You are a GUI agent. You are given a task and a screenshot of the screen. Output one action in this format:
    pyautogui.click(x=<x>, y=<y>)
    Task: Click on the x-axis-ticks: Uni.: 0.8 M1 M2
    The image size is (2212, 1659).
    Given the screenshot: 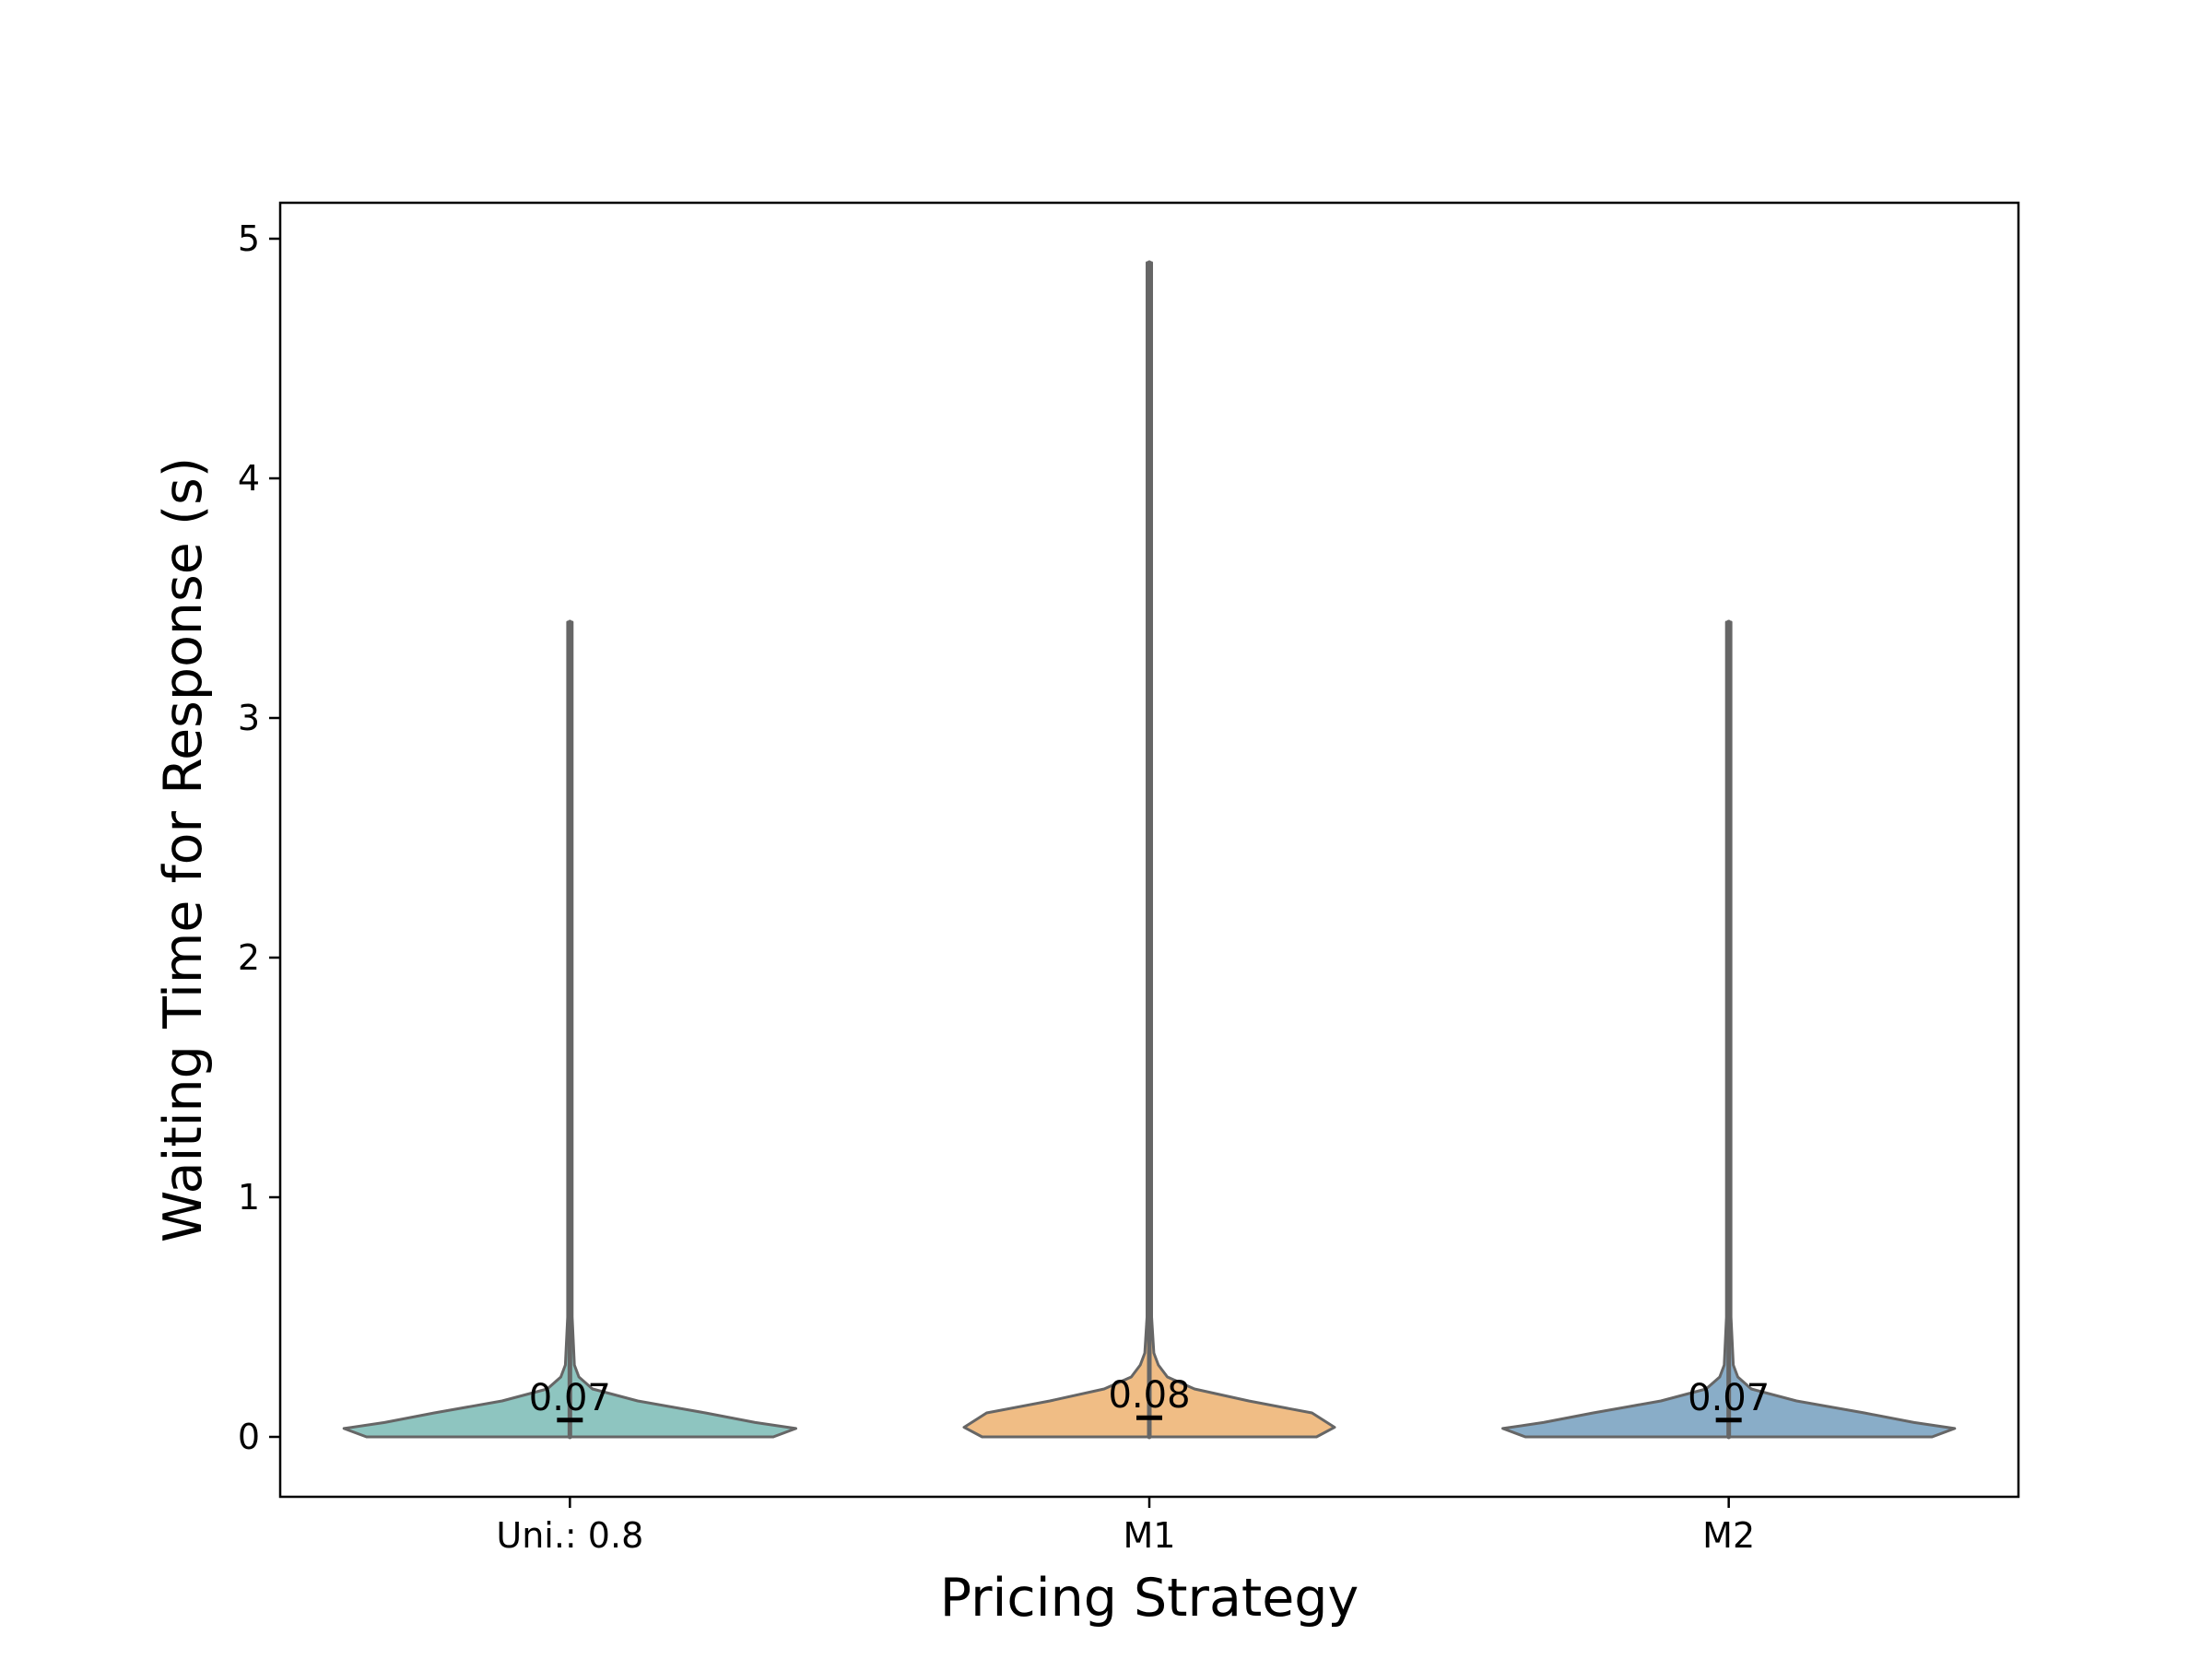 What is the action you would take?
    pyautogui.click(x=1125, y=1526)
    